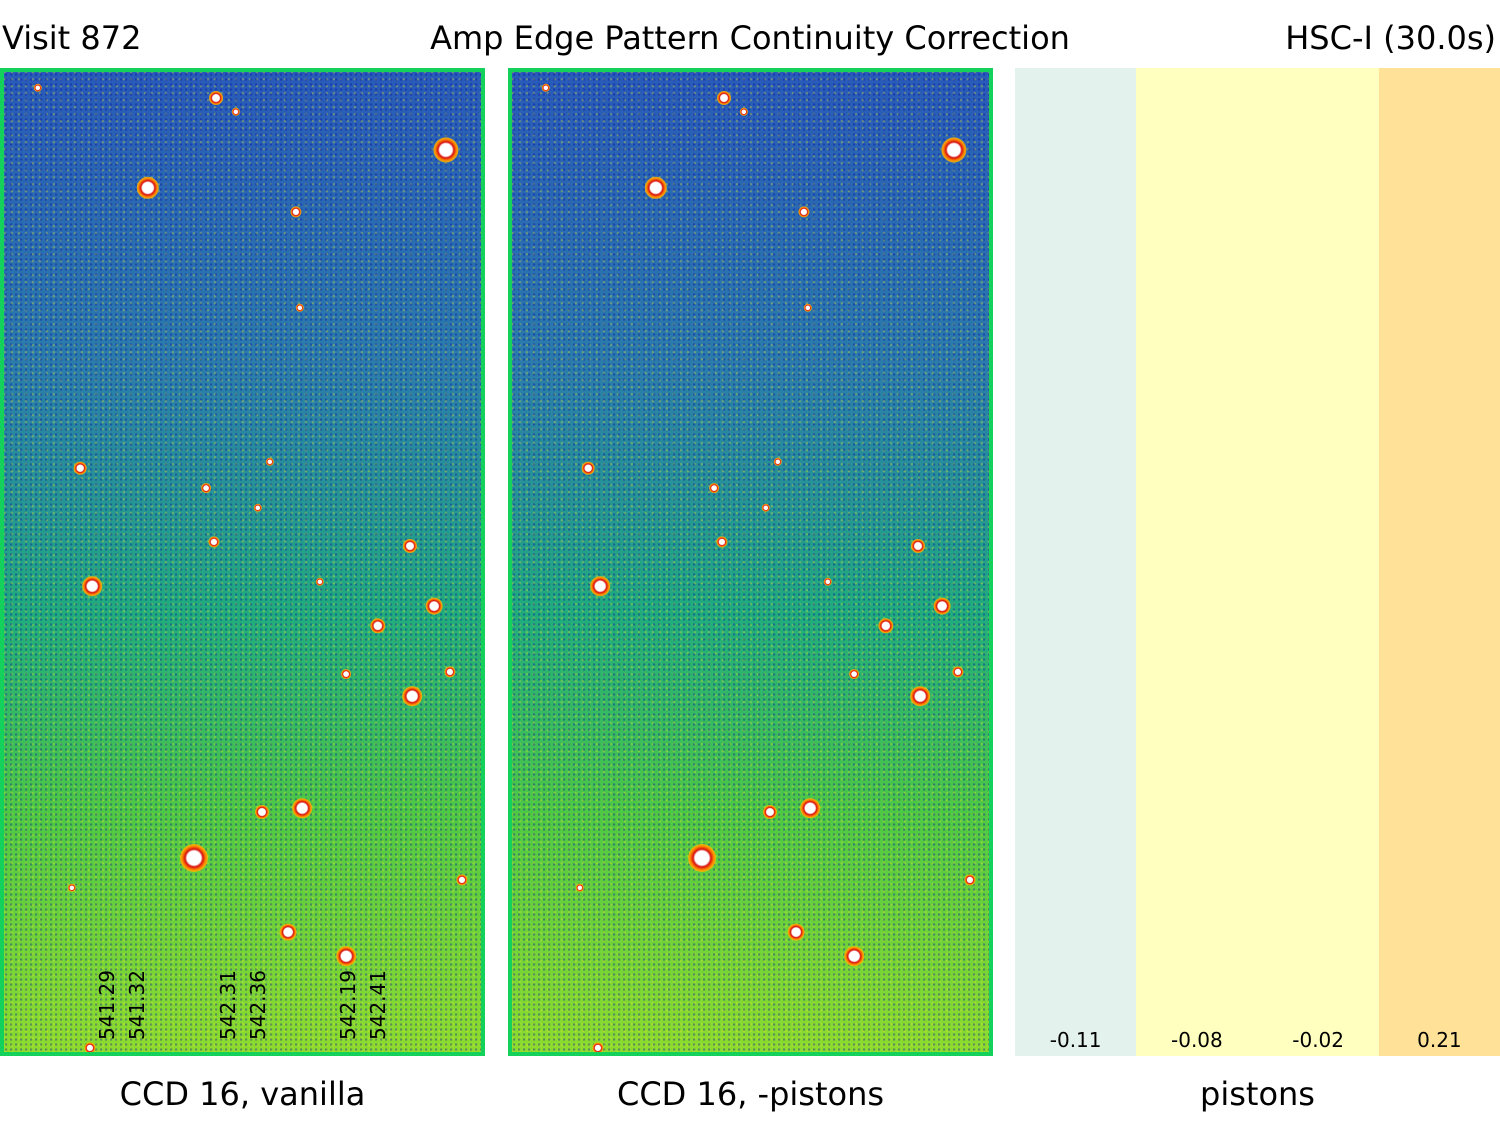 This screenshot has width=1500, height=1125. I want to click on piston-value: -0.11, so click(1075, 1040).